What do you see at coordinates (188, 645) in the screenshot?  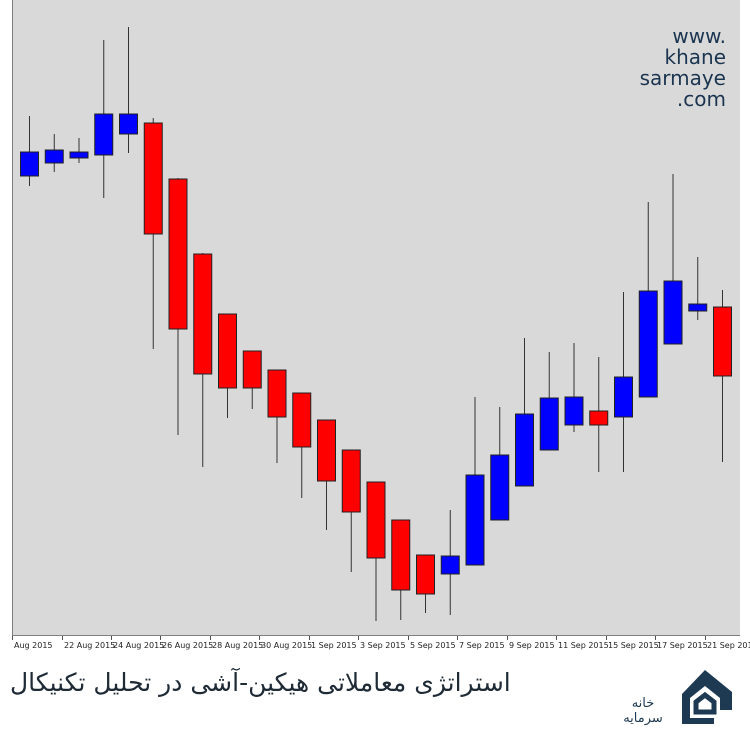 I see `x-tick-label: 26 Aug 2015` at bounding box center [188, 645].